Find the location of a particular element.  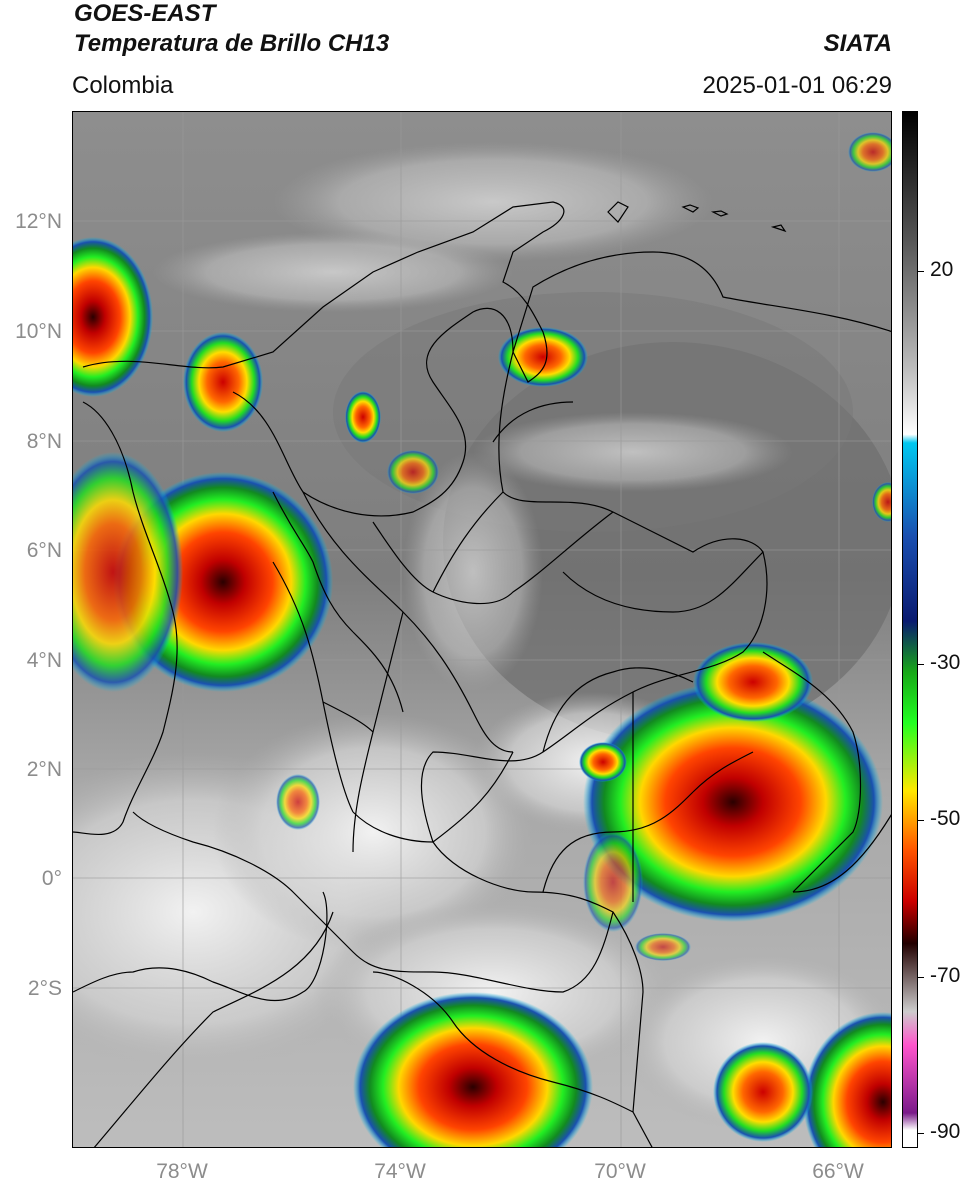

lat-label: 2°N is located at coordinates (44, 769).